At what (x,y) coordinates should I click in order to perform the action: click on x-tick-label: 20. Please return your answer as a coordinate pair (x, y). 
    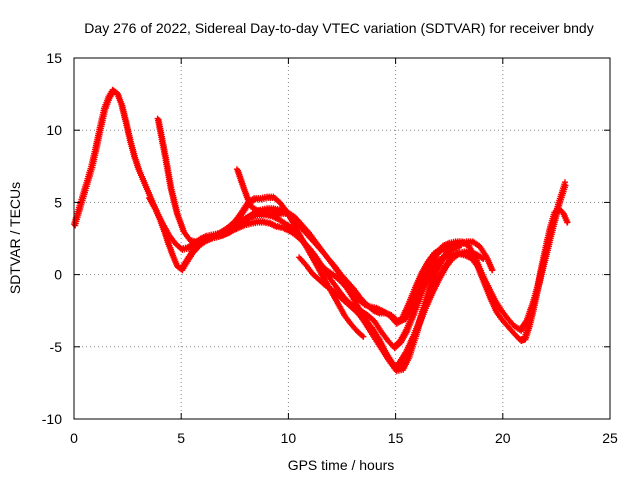
    Looking at the image, I should click on (503, 438).